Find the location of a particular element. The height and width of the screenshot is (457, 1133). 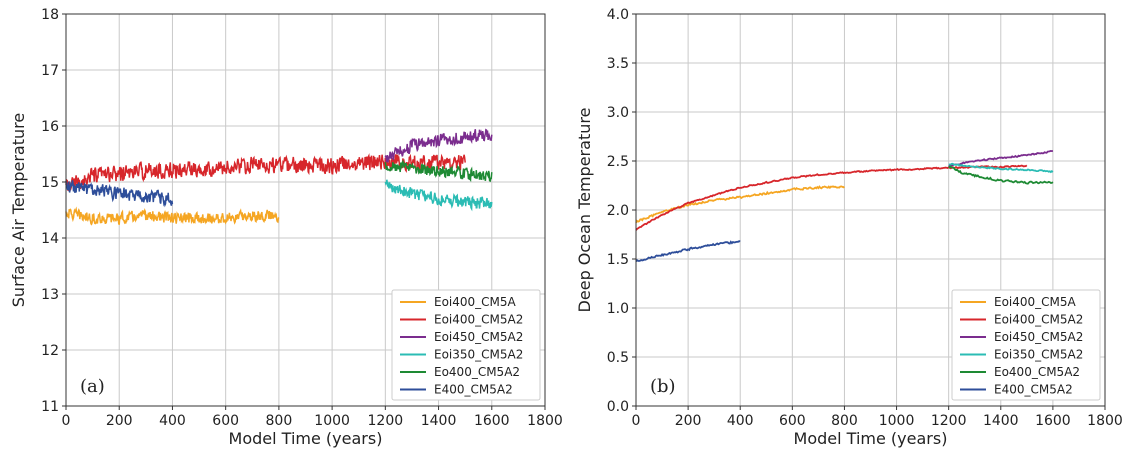

y-tick-label: 13 is located at coordinates (50, 295).